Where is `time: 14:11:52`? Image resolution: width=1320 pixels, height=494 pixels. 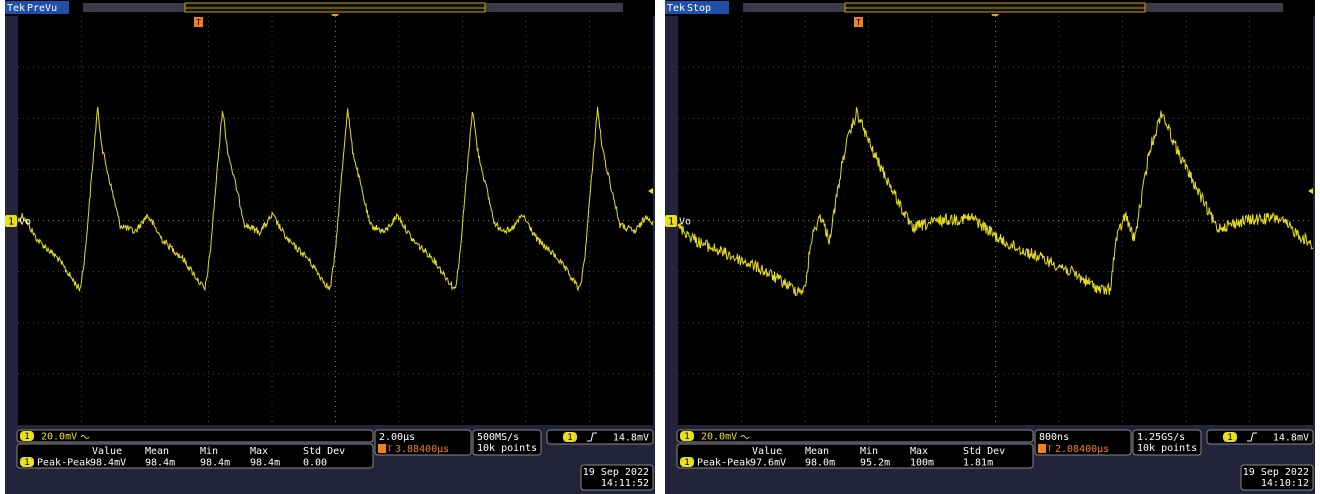
time: 14:11:52 is located at coordinates (625, 483).